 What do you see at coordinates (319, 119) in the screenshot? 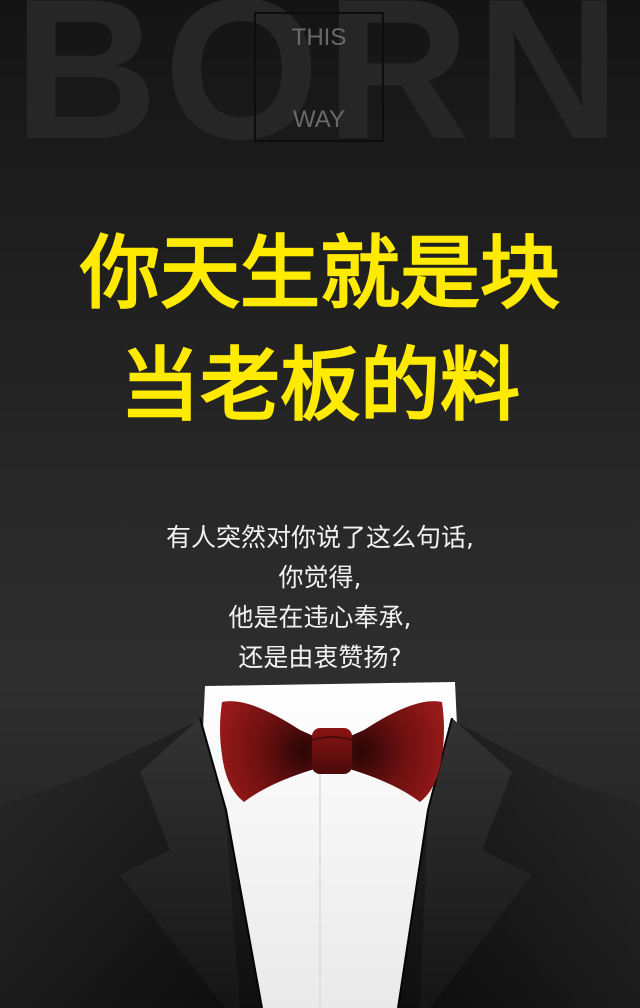
I see `badge-line-2: WAY` at bounding box center [319, 119].